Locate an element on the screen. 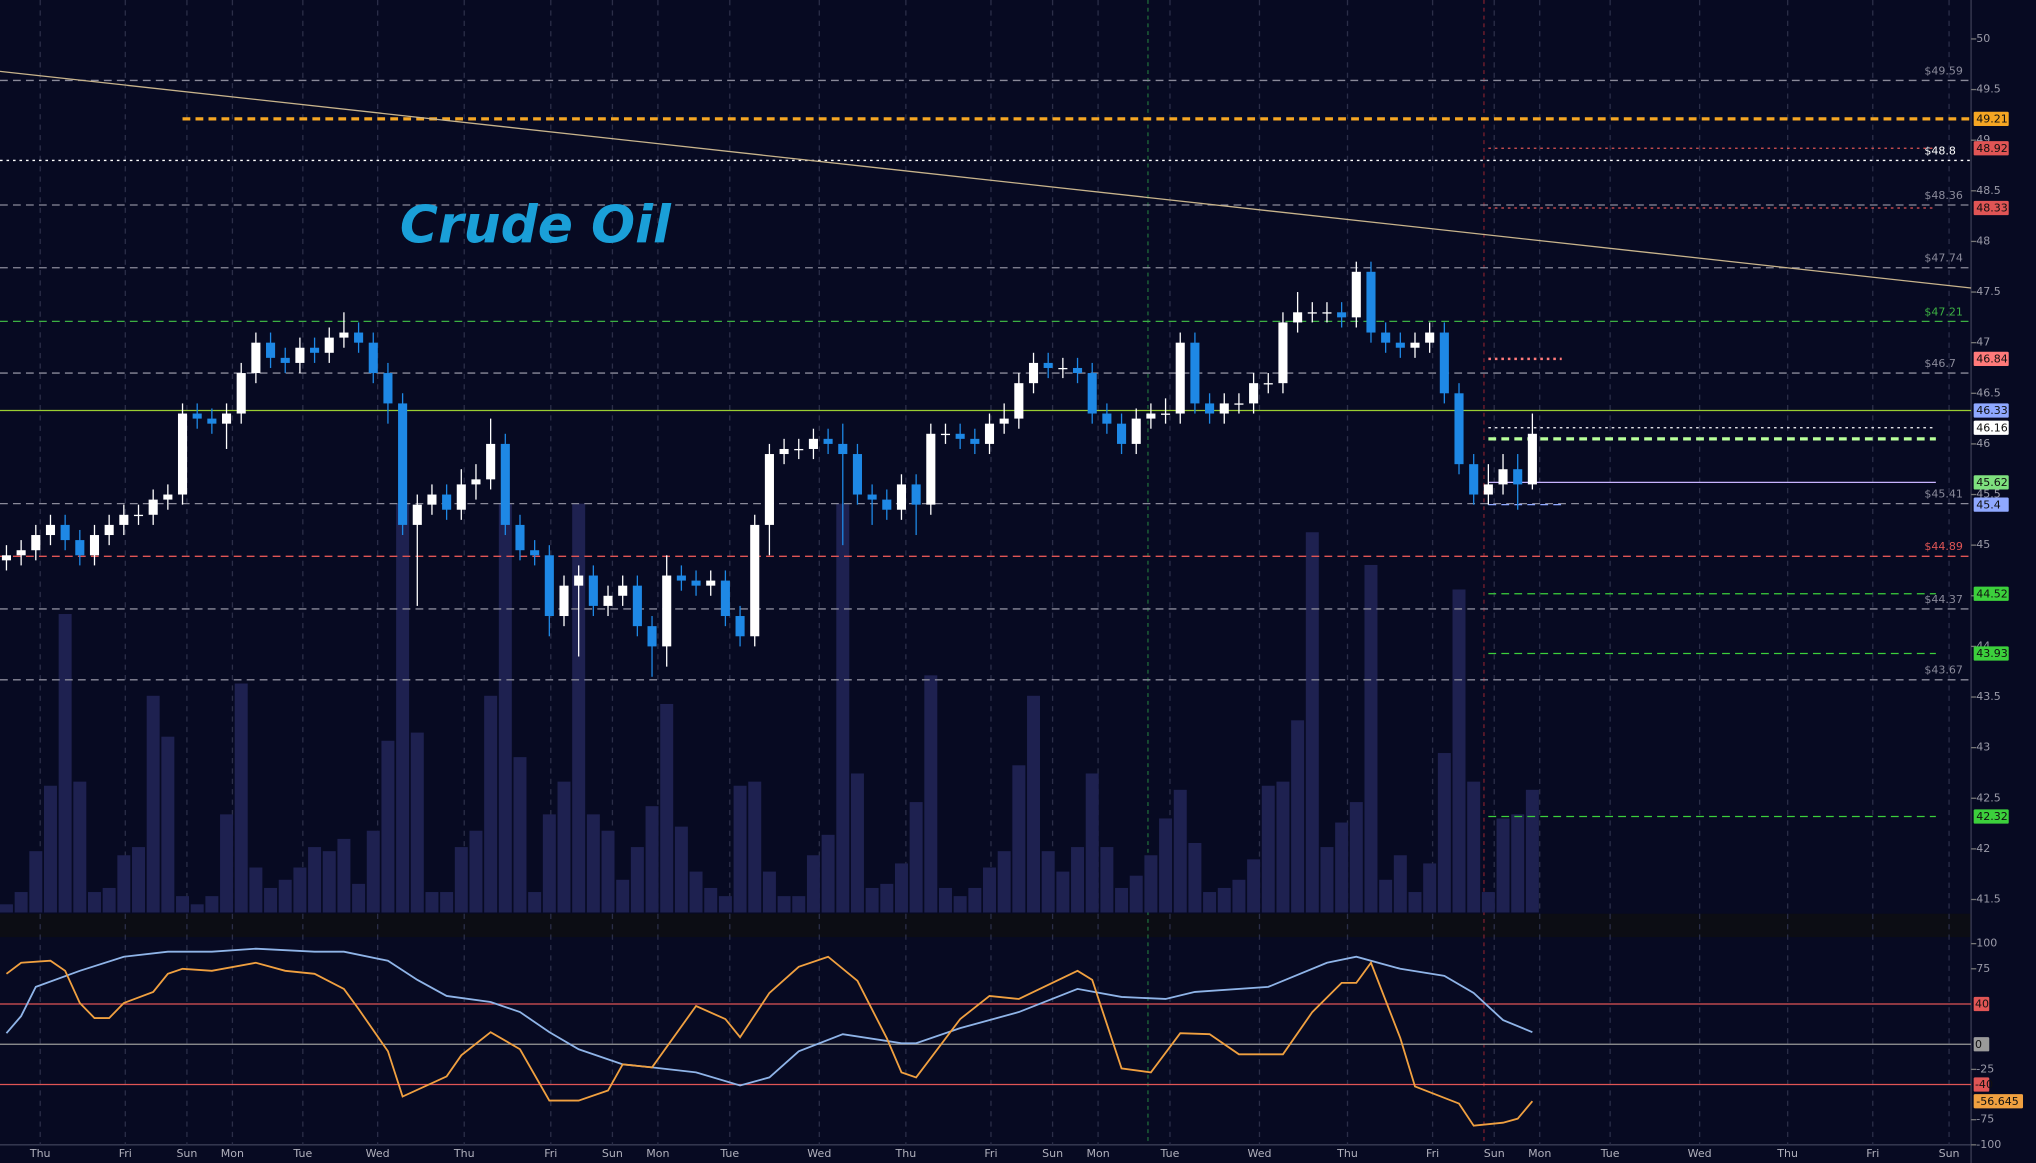  price-level-value: 46.16 is located at coordinates (1992, 427).